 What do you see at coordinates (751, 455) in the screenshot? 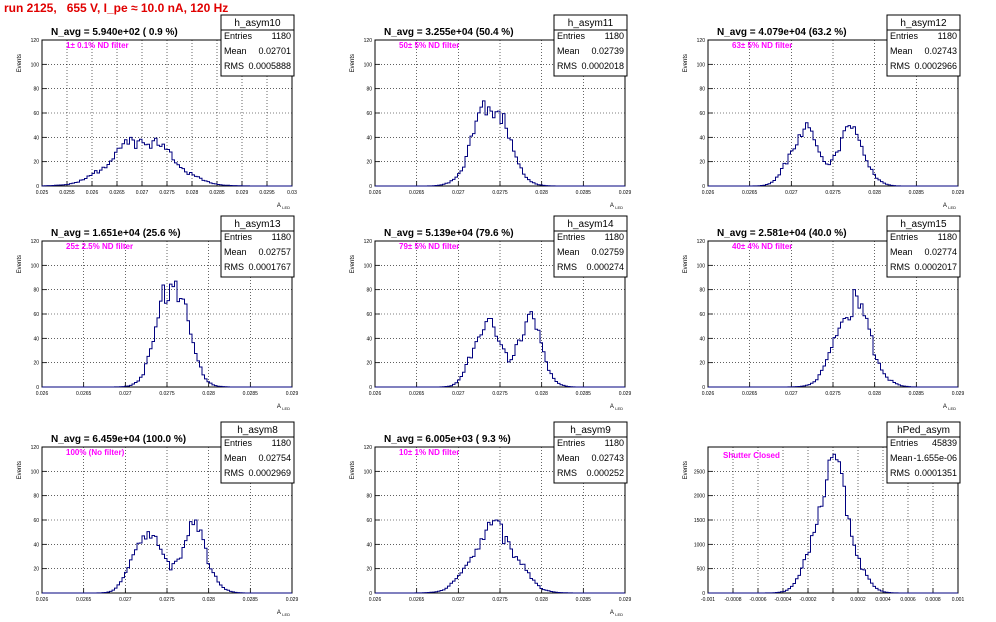
I see `filter-annotation: Shutter Closed` at bounding box center [751, 455].